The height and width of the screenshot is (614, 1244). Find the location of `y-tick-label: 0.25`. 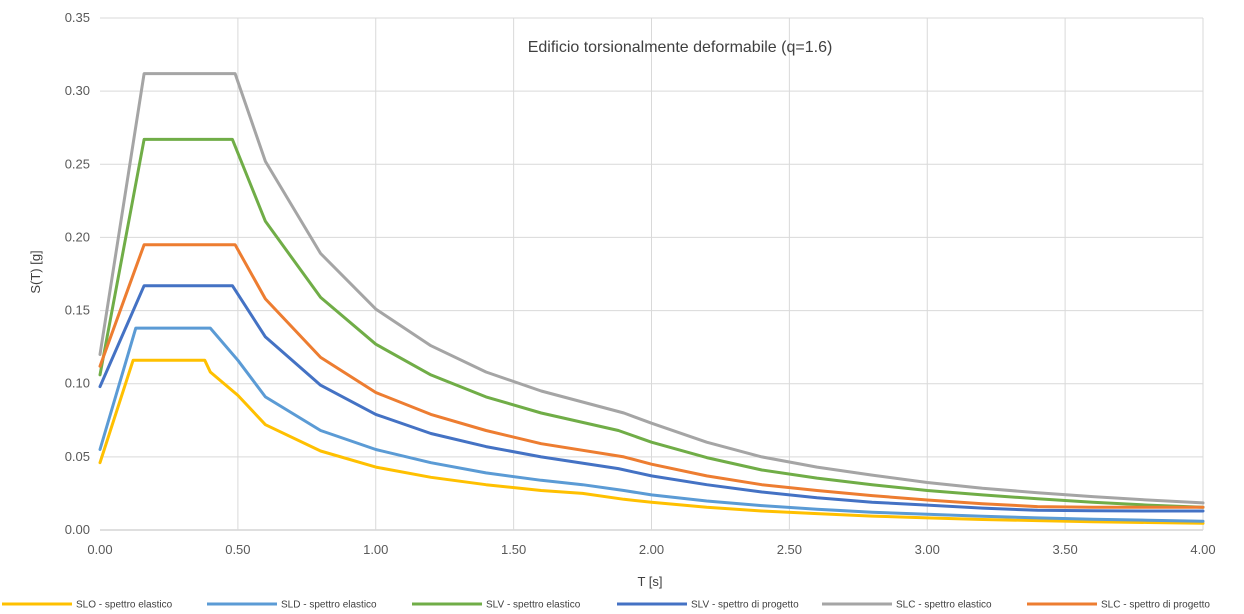

y-tick-label: 0.25 is located at coordinates (77, 163).